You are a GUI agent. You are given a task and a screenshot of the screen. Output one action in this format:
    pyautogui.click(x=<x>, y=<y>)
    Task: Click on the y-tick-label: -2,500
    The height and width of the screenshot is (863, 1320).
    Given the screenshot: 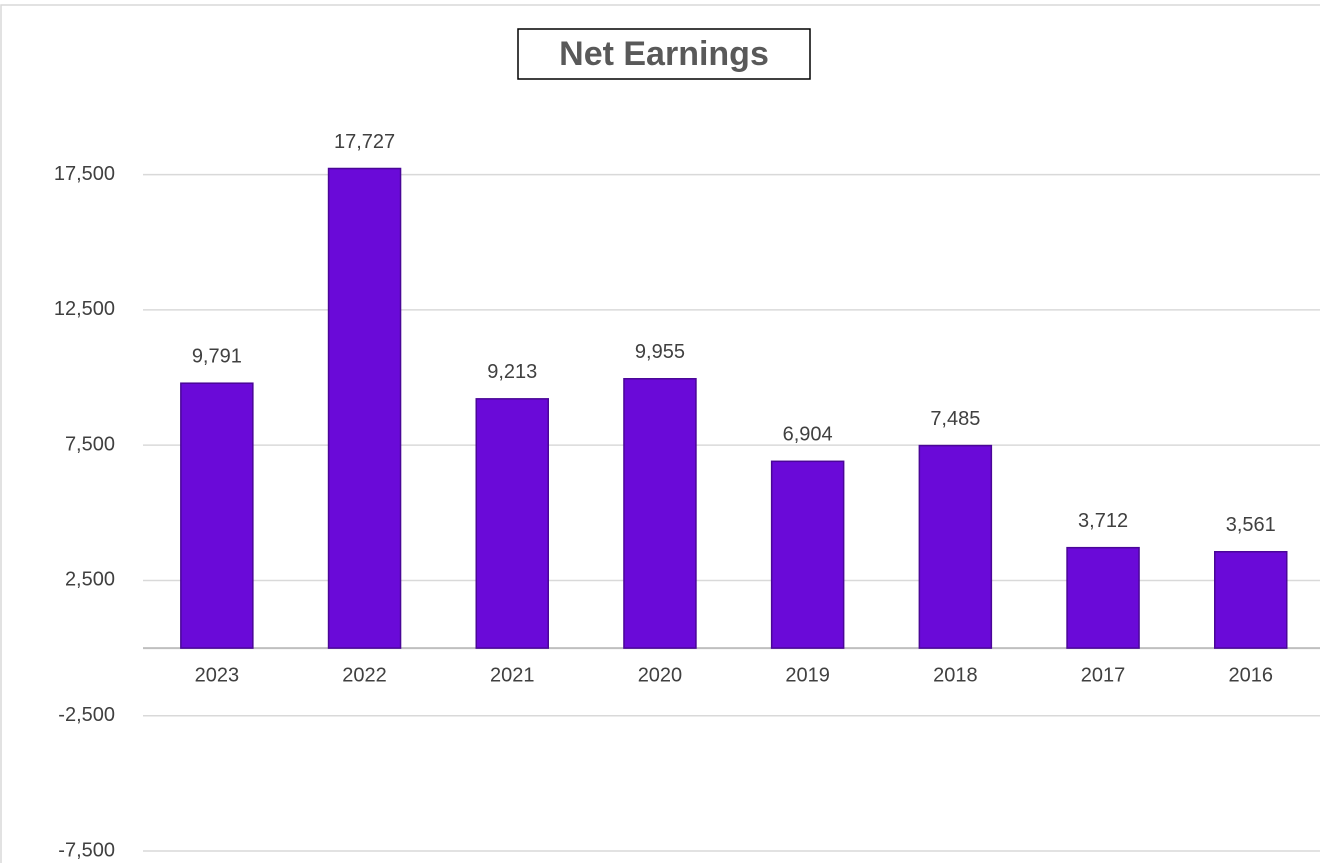 What is the action you would take?
    pyautogui.click(x=86, y=715)
    